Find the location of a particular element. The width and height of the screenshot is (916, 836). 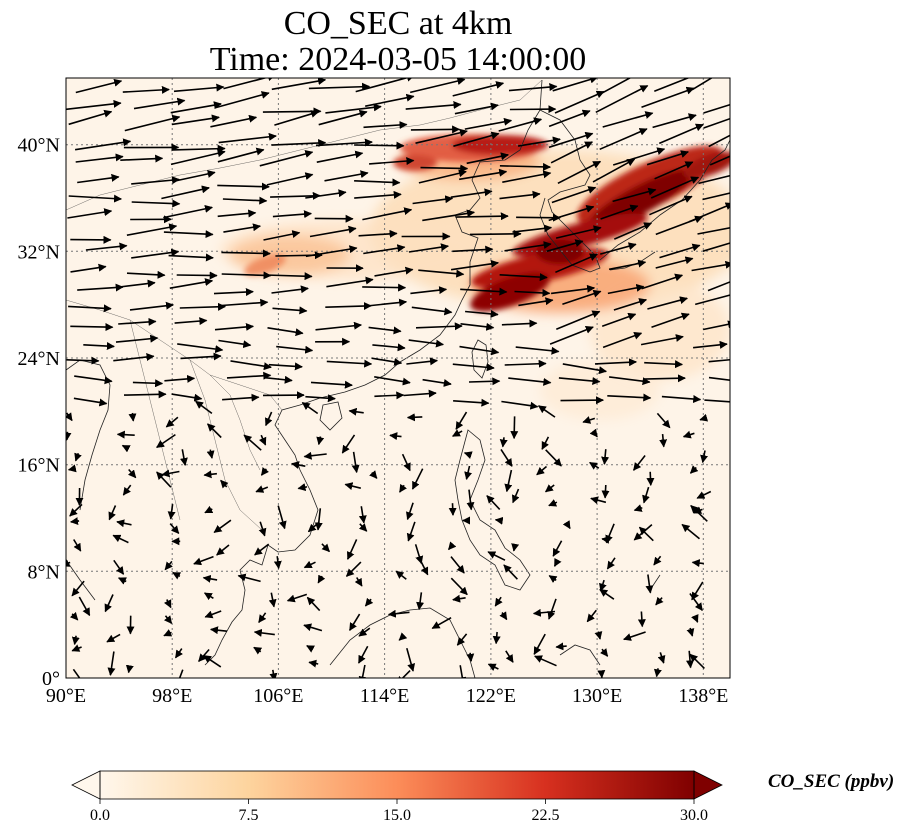

y-tick-label: 40°N is located at coordinates (39, 146).